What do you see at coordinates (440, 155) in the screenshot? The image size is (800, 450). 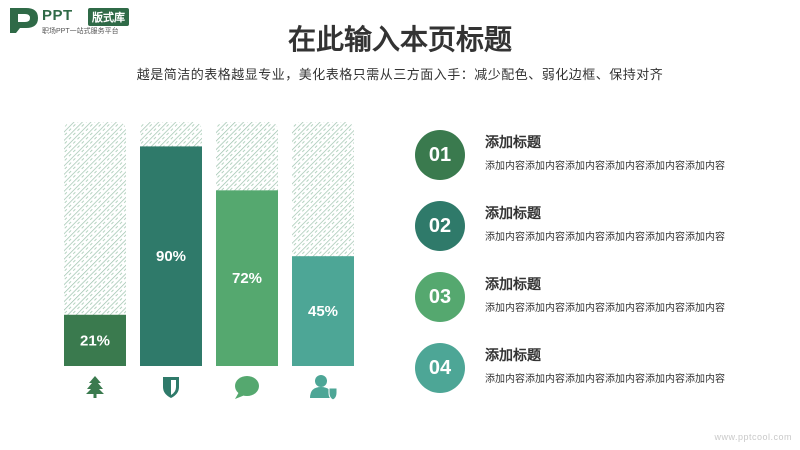 I see `item-number-badge: 01` at bounding box center [440, 155].